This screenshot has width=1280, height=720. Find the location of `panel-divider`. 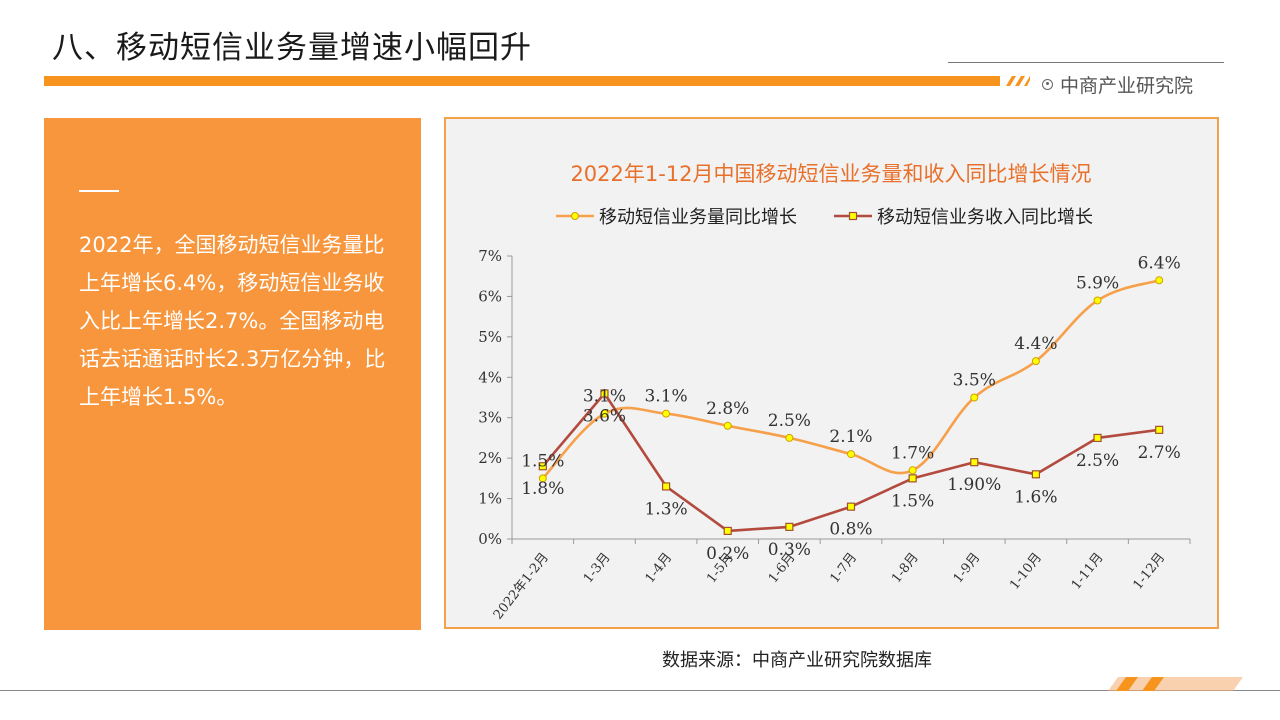

panel-divider is located at coordinates (99, 191).